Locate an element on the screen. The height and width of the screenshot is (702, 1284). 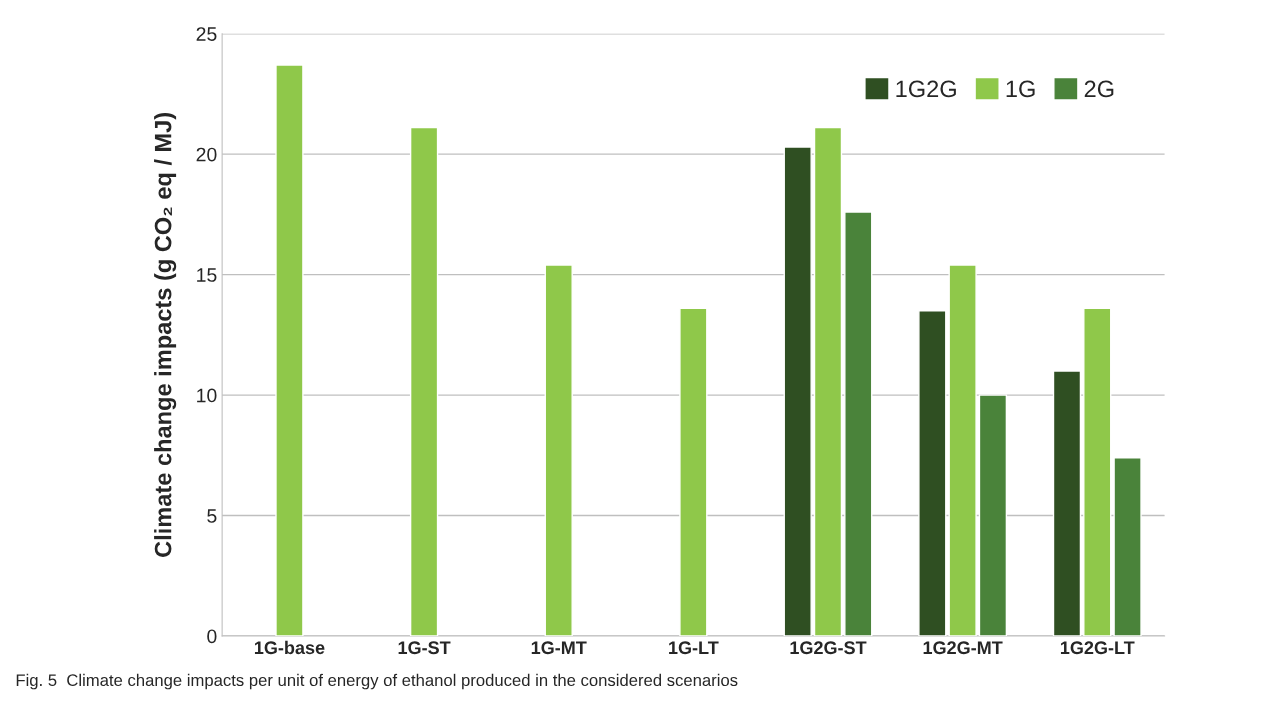
legend-label: 1G is located at coordinates (1020, 89).